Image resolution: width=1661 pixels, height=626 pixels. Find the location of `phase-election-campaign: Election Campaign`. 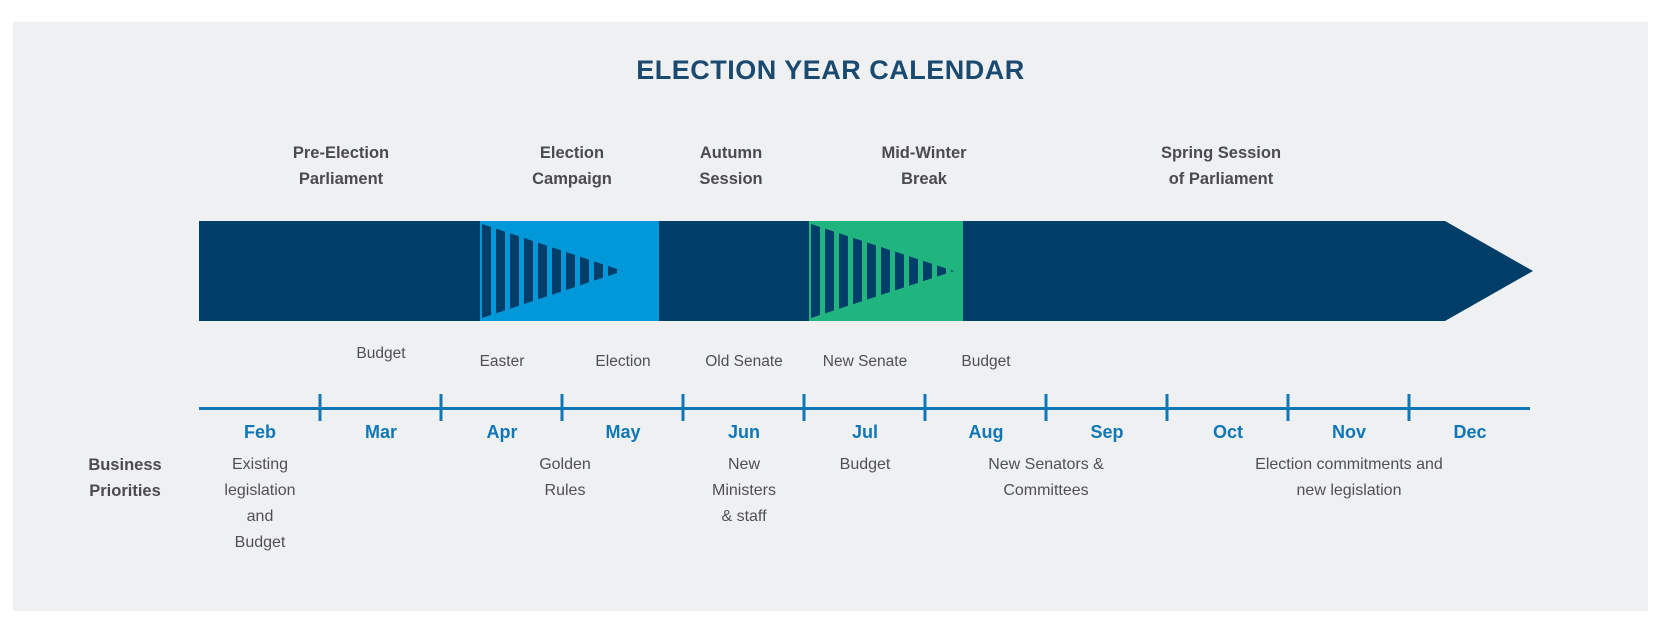

phase-election-campaign: Election Campaign is located at coordinates (572, 166).